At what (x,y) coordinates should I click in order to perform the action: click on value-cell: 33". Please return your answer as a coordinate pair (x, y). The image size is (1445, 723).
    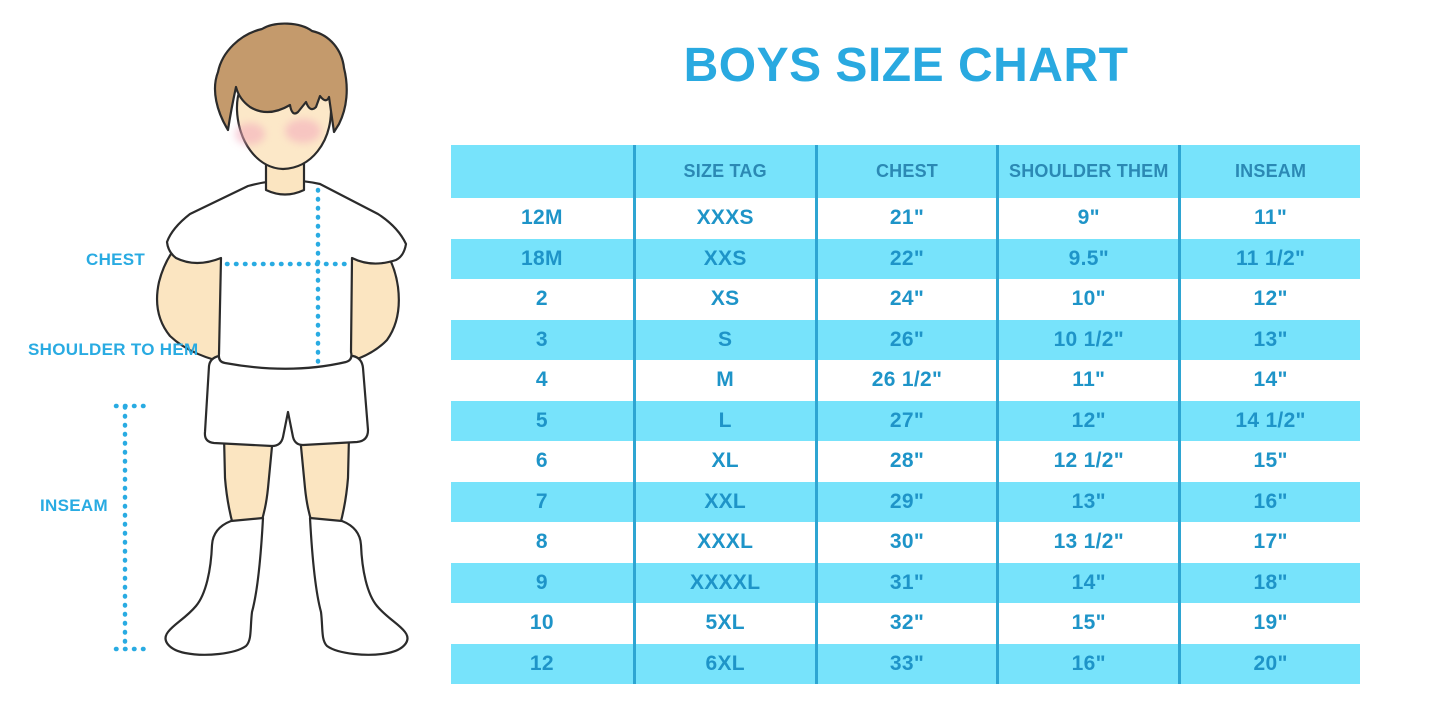
    Looking at the image, I should click on (905, 663).